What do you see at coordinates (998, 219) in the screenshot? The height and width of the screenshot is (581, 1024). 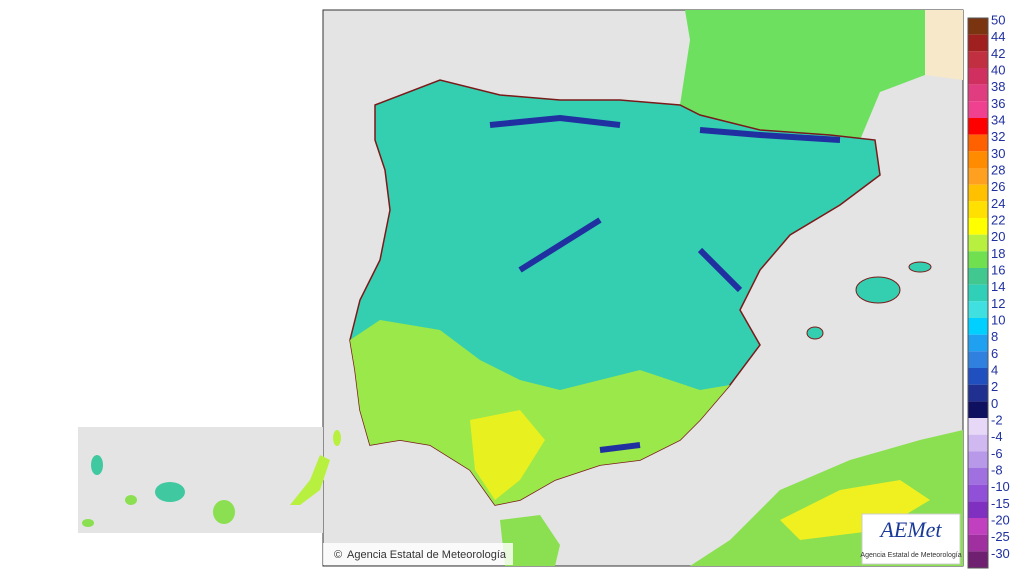 I see `legend-label: 22` at bounding box center [998, 219].